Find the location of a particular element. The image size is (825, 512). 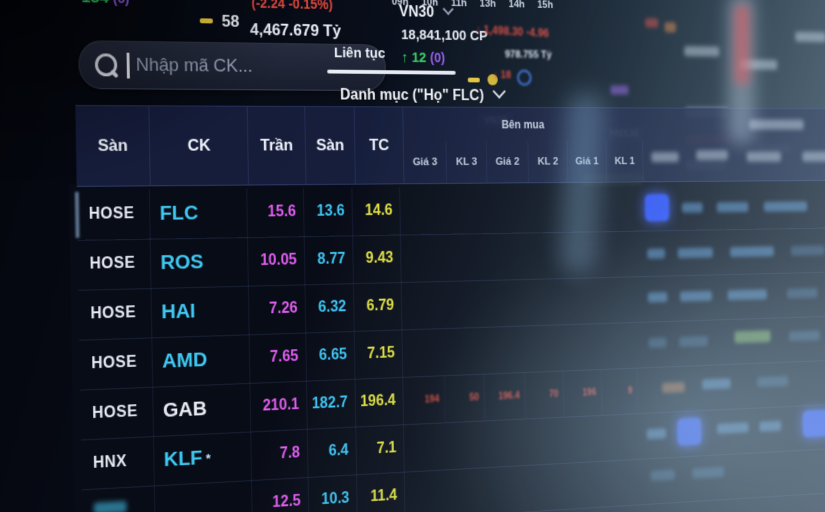

cell-reference: 196.4 is located at coordinates (379, 401).